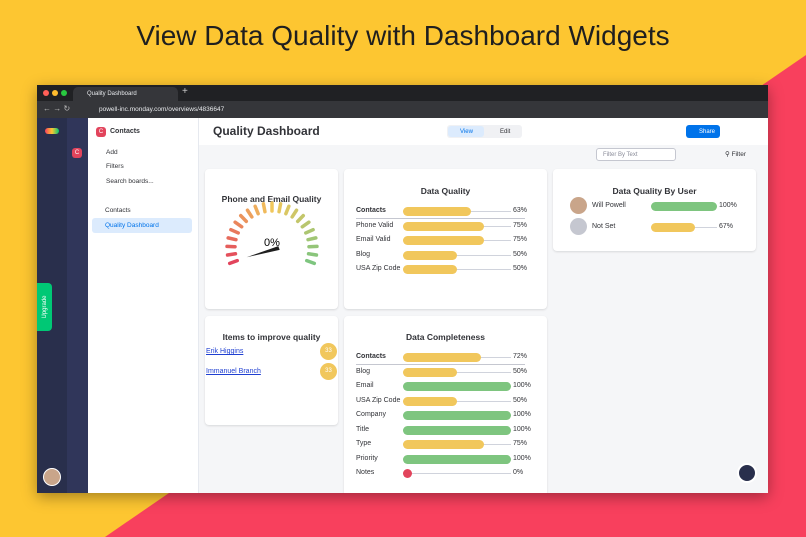 This screenshot has width=806, height=537. What do you see at coordinates (403, 35) in the screenshot?
I see `headline: View Data Quality with Dashboard Widgets` at bounding box center [403, 35].